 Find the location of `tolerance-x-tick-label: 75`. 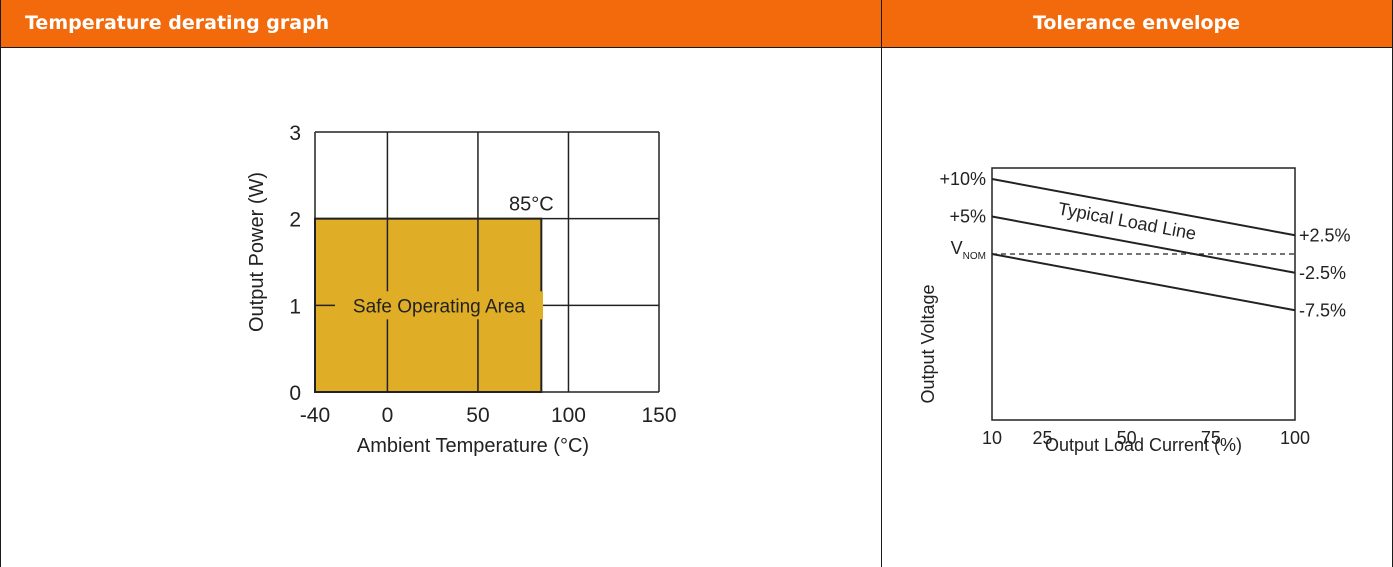

tolerance-x-tick-label: 75 is located at coordinates (1211, 438).